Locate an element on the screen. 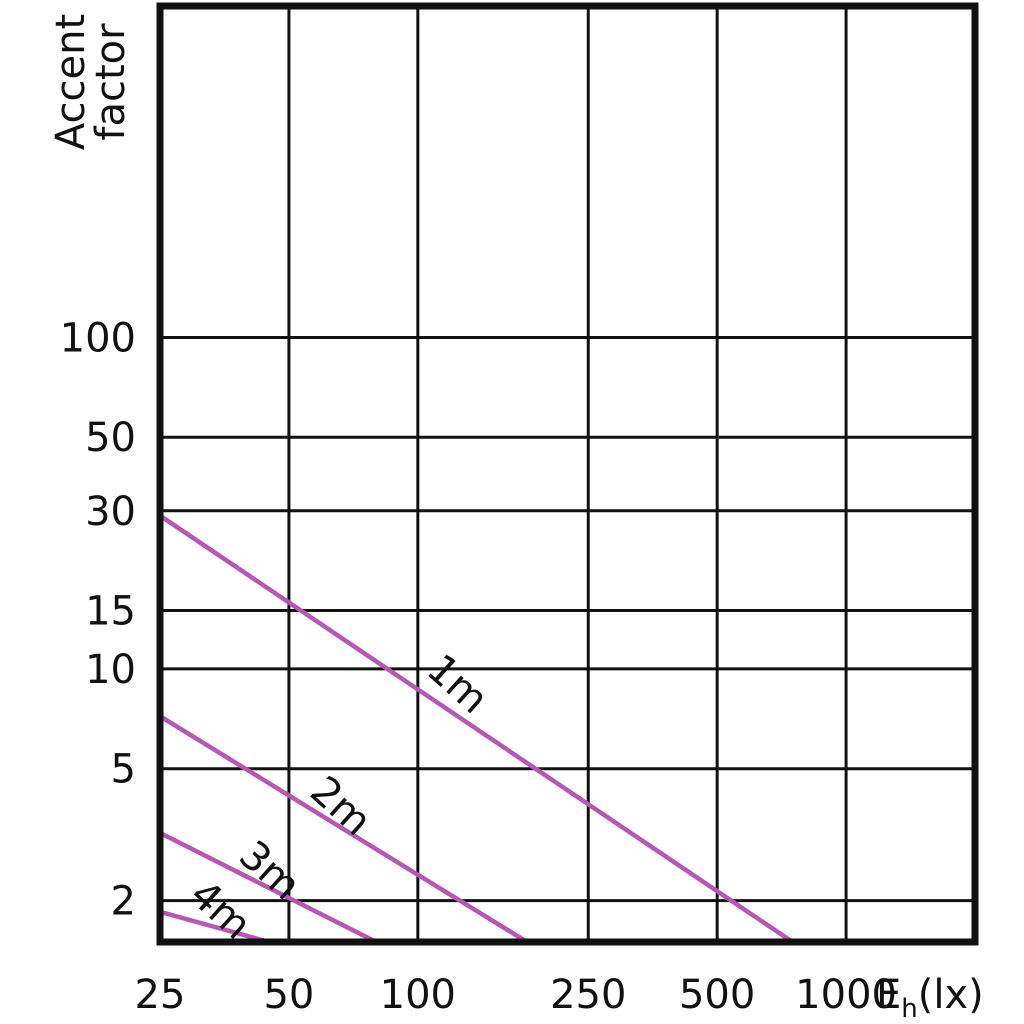 This screenshot has width=1024, height=1024. series-line-2m is located at coordinates (343, 829).